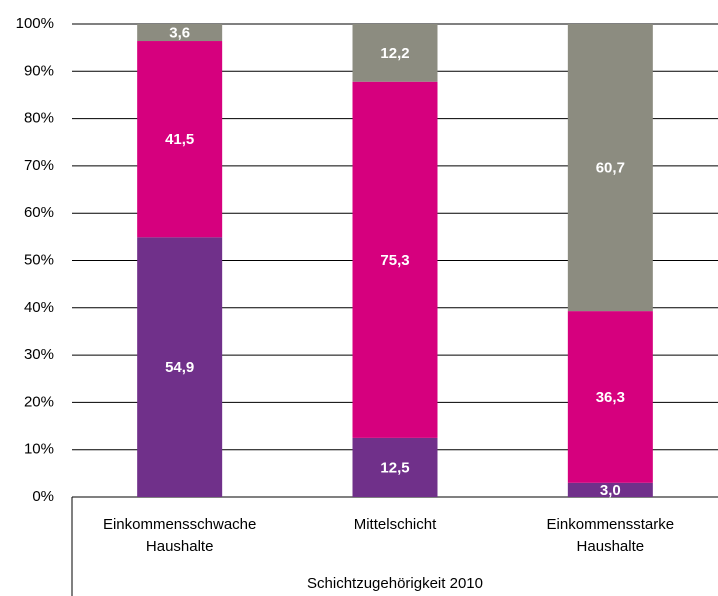  I want to click on value-label: 12,5, so click(394, 467).